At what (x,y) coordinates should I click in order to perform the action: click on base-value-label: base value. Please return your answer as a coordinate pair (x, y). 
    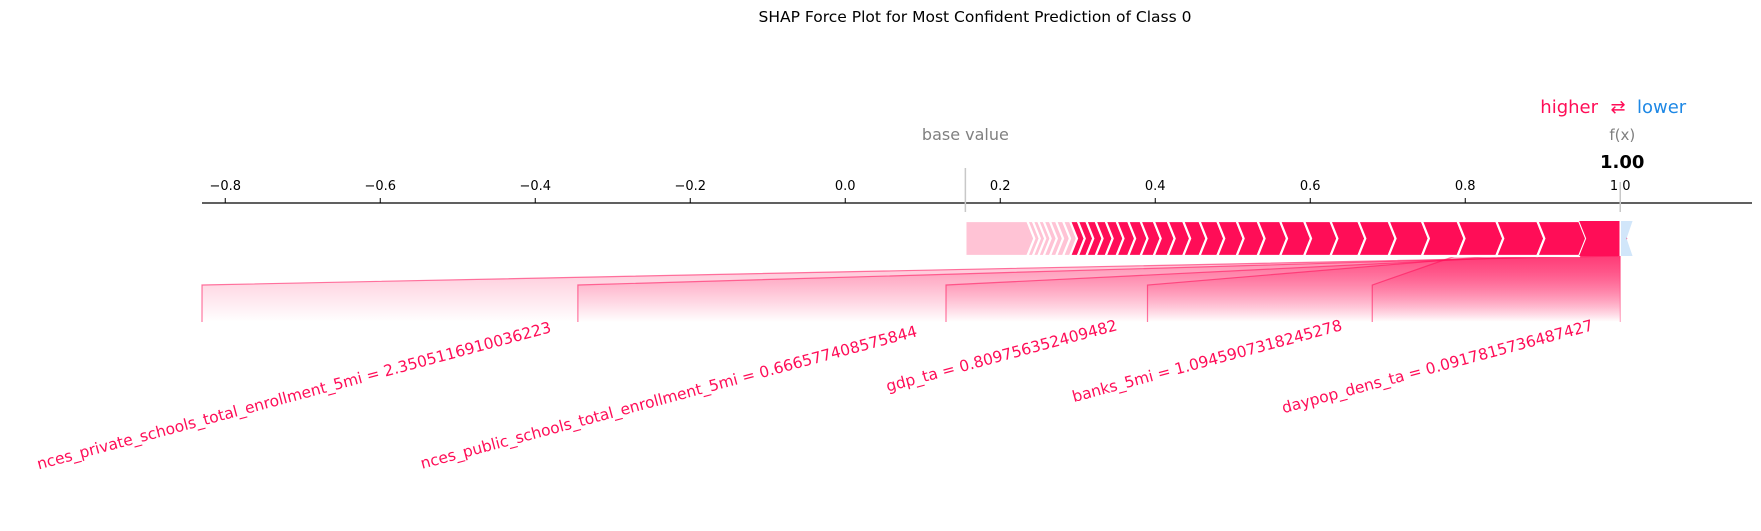
    Looking at the image, I should click on (965, 134).